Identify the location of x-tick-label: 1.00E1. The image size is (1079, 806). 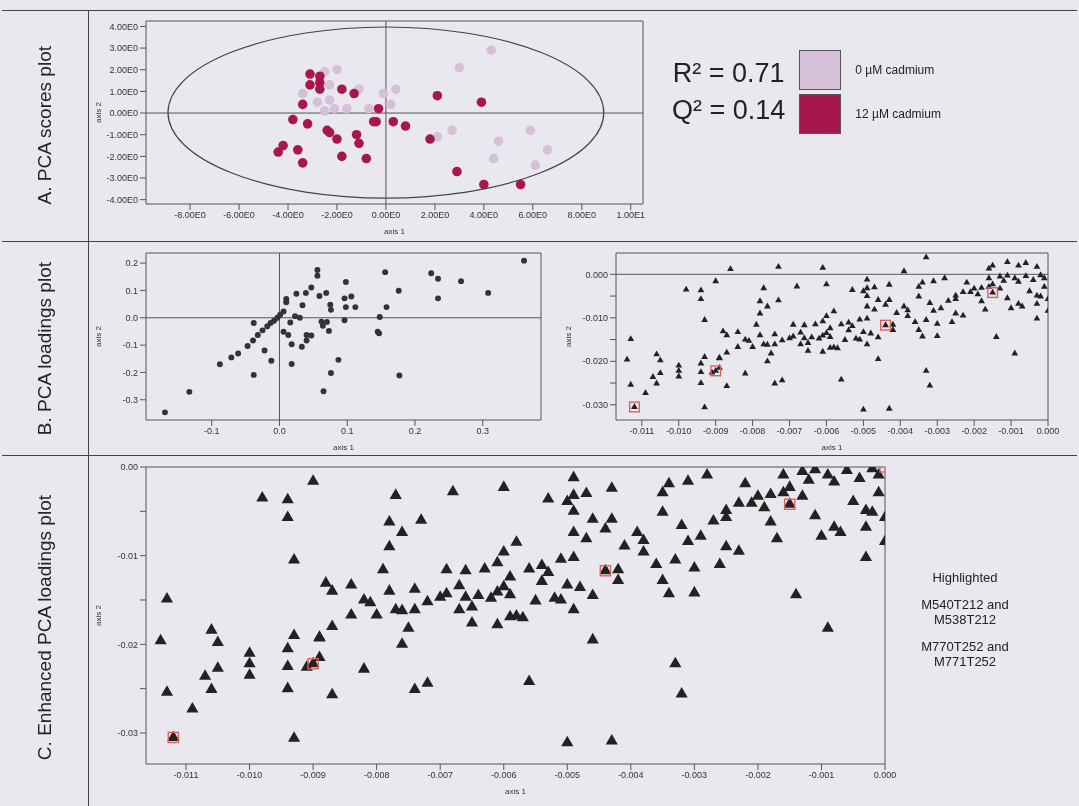
(631, 215).